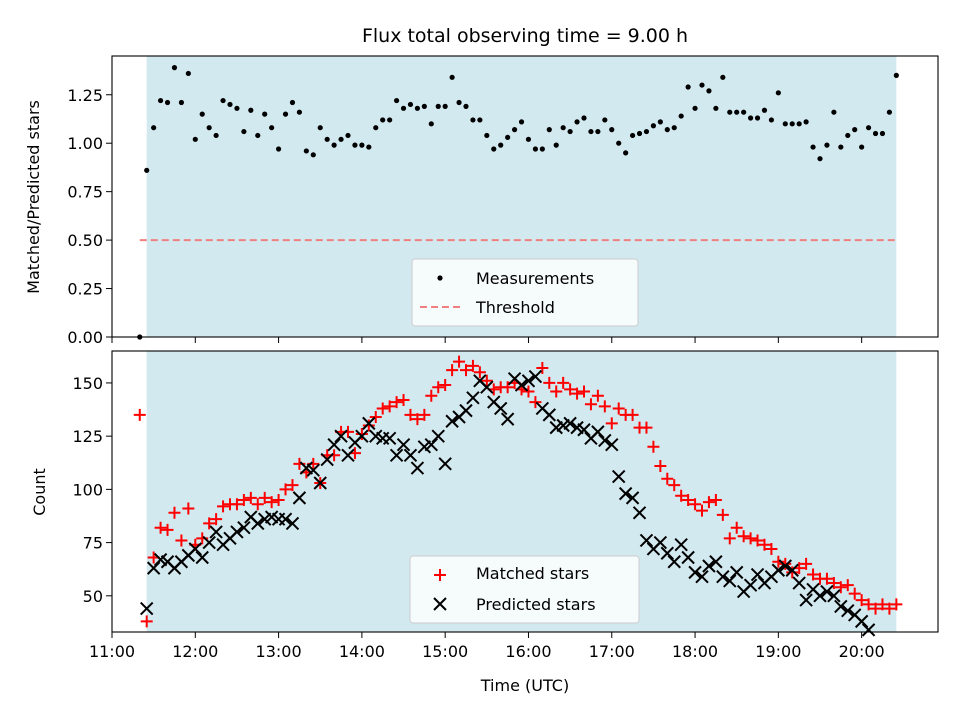 The height and width of the screenshot is (720, 960). Describe the element at coordinates (612, 651) in the screenshot. I see `x-tick-label: 17:00` at that location.